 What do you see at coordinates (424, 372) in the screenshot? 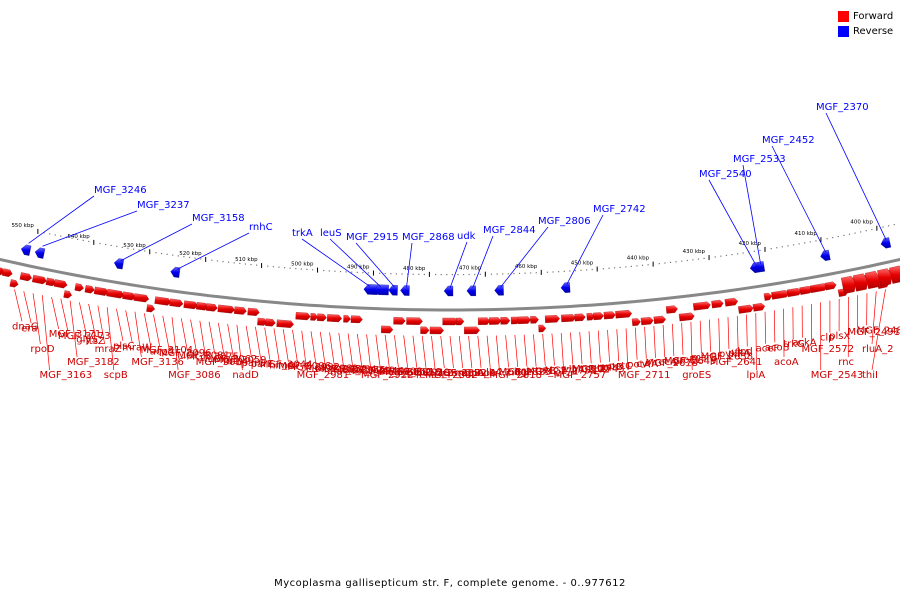
I see `forward-gene-label: MGF_2919` at bounding box center [424, 372].